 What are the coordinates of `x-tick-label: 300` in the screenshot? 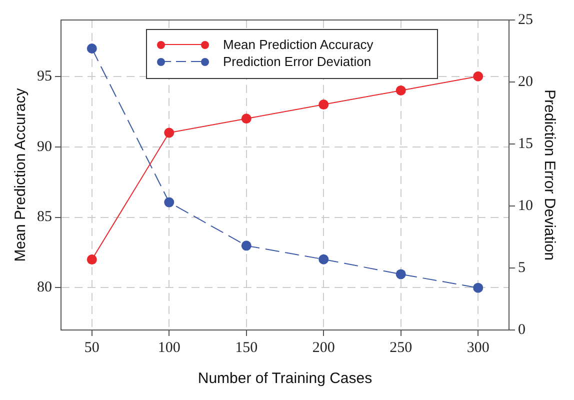 It's located at (478, 348).